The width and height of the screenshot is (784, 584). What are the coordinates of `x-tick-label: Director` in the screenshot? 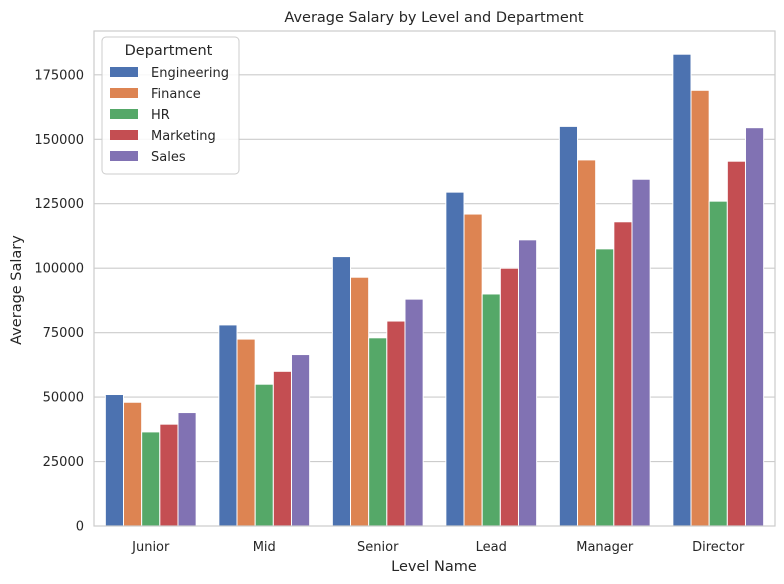 It's located at (718, 547).